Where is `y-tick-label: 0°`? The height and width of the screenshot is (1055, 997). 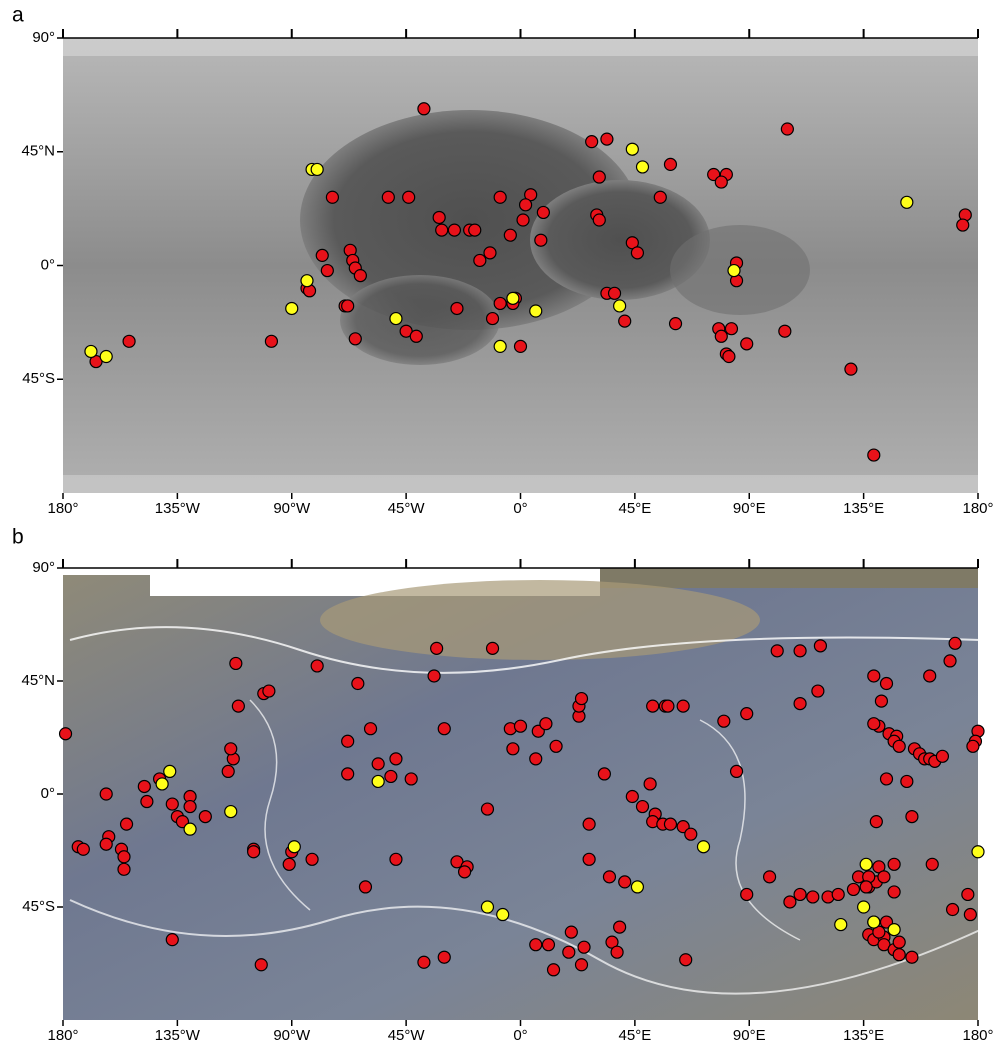
y-tick-label: 0° is located at coordinates (48, 264).